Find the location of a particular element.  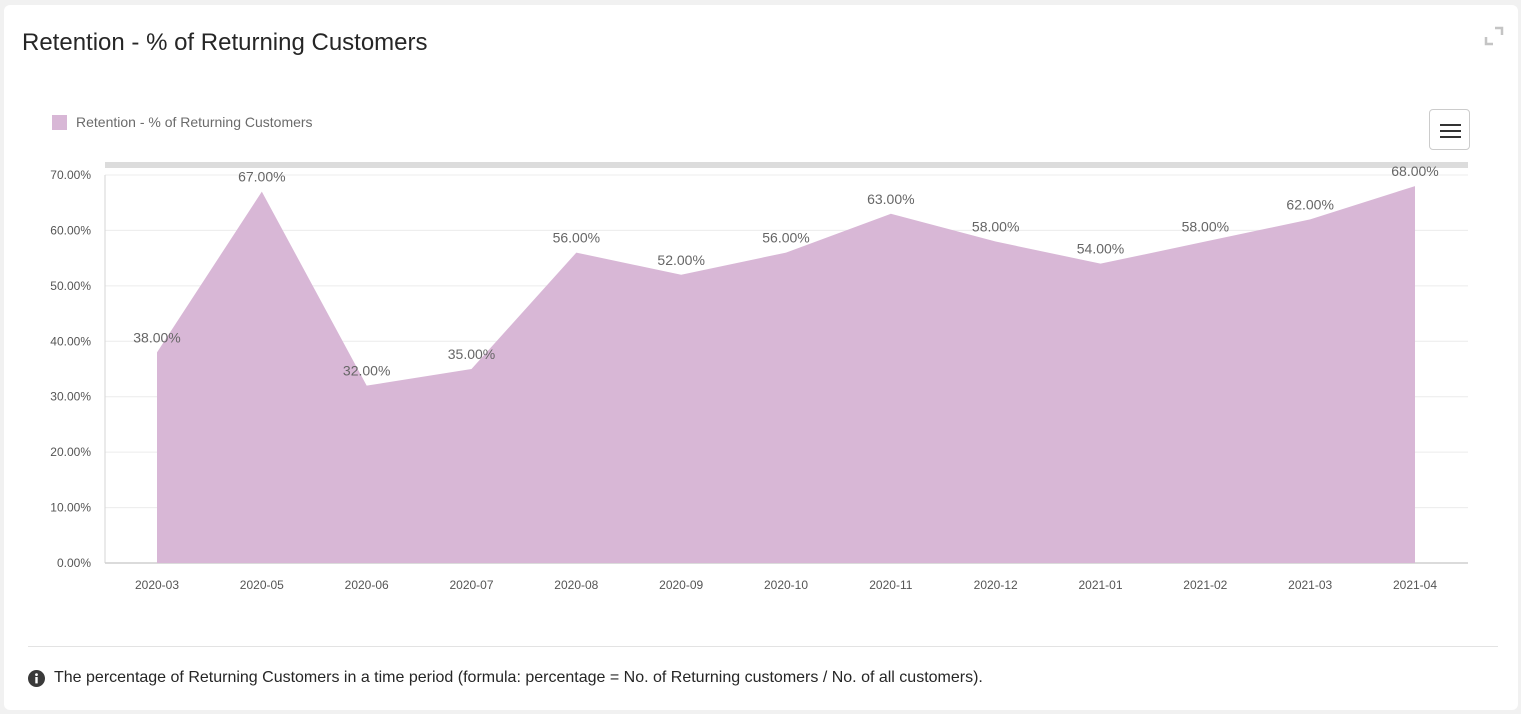

x-tick-label: 2020-06 is located at coordinates (367, 585).